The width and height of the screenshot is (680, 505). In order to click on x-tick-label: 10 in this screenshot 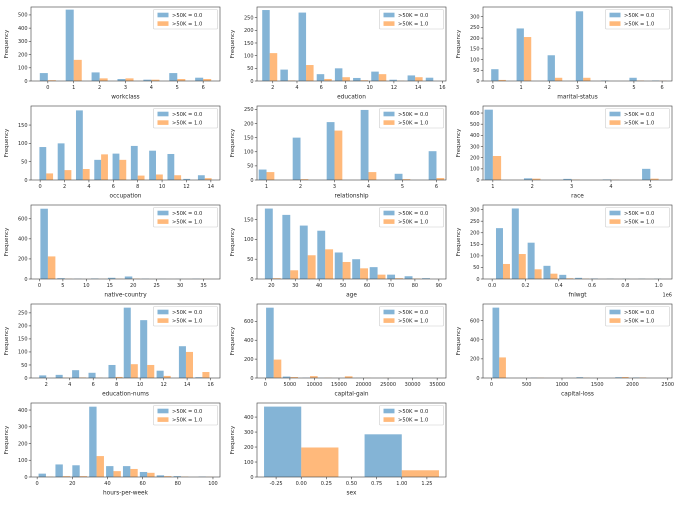, I will do `click(140, 385)`.